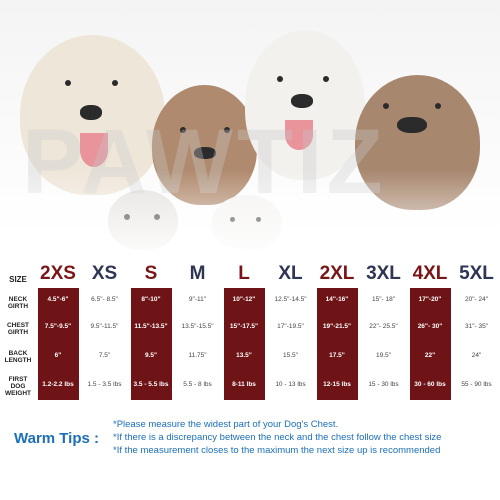 This screenshot has width=500, height=500. I want to click on size-heading: L, so click(244, 273).